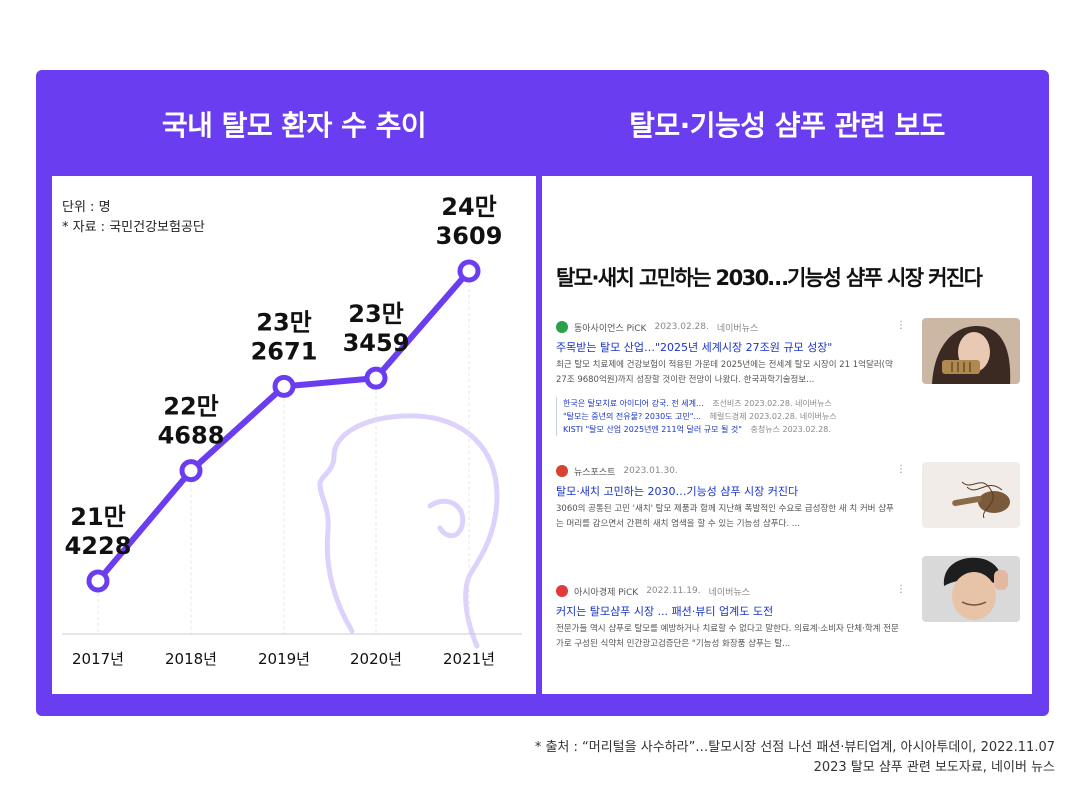 The width and height of the screenshot is (1085, 812). Describe the element at coordinates (610, 328) in the screenshot. I see `publisher-name: 동아사이언스 PiCK` at that location.